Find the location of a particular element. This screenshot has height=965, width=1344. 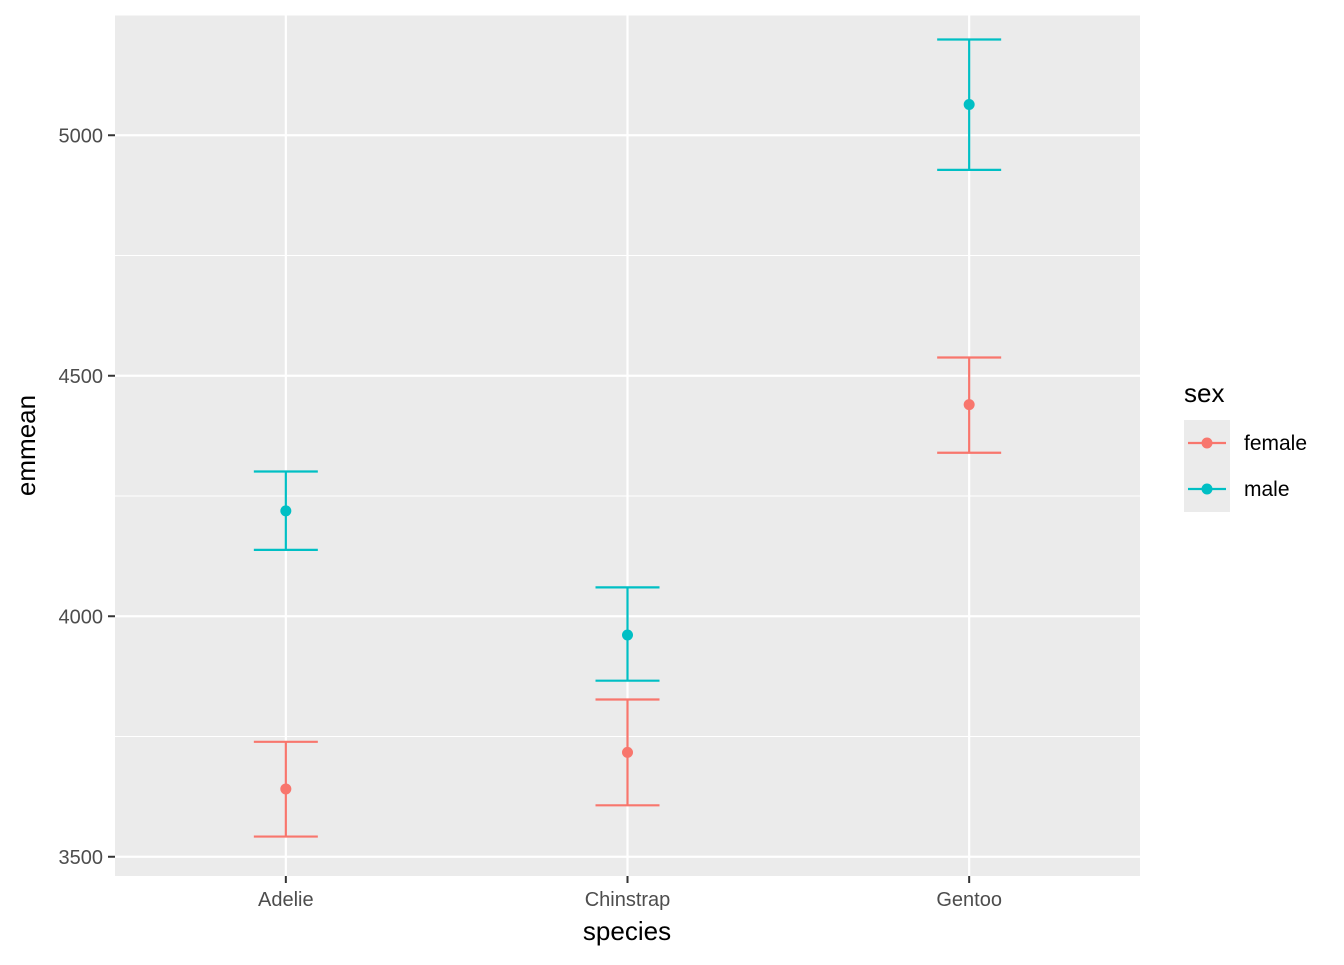

legend-key-female is located at coordinates (1207, 443).